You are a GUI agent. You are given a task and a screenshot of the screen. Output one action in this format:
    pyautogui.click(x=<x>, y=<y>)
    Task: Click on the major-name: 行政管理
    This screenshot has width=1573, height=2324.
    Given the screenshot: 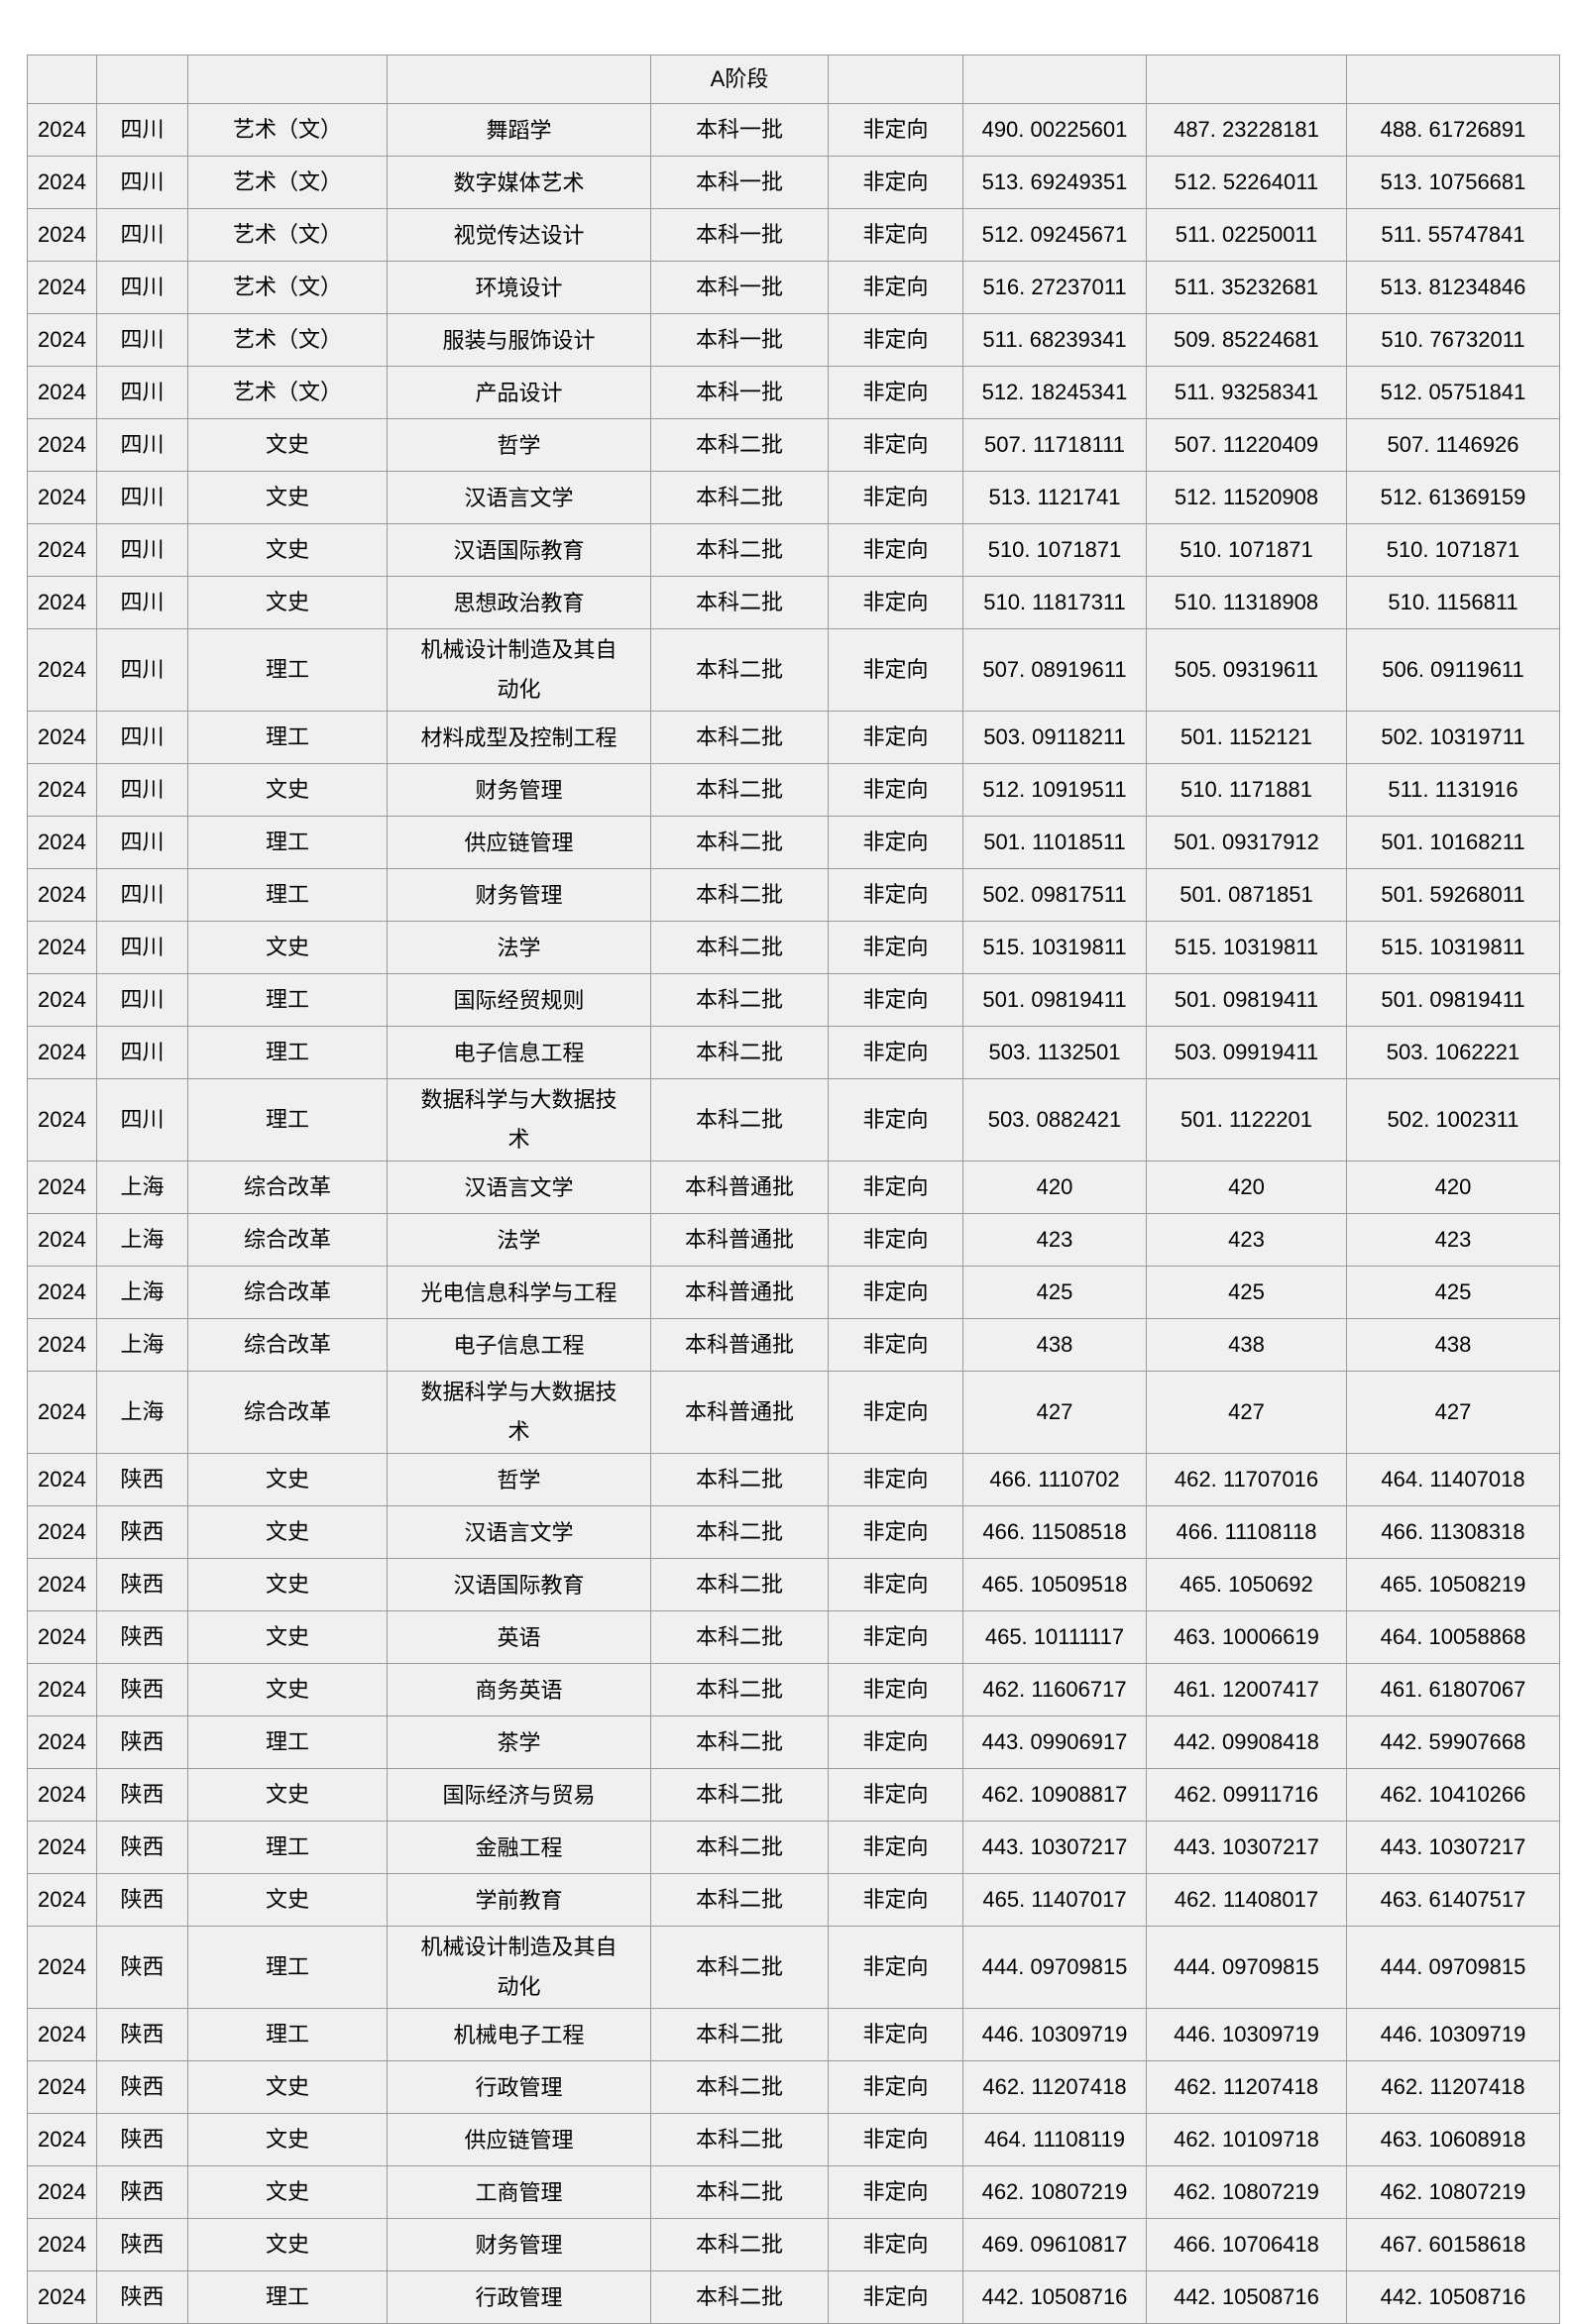 What is the action you would take?
    pyautogui.click(x=519, y=2297)
    